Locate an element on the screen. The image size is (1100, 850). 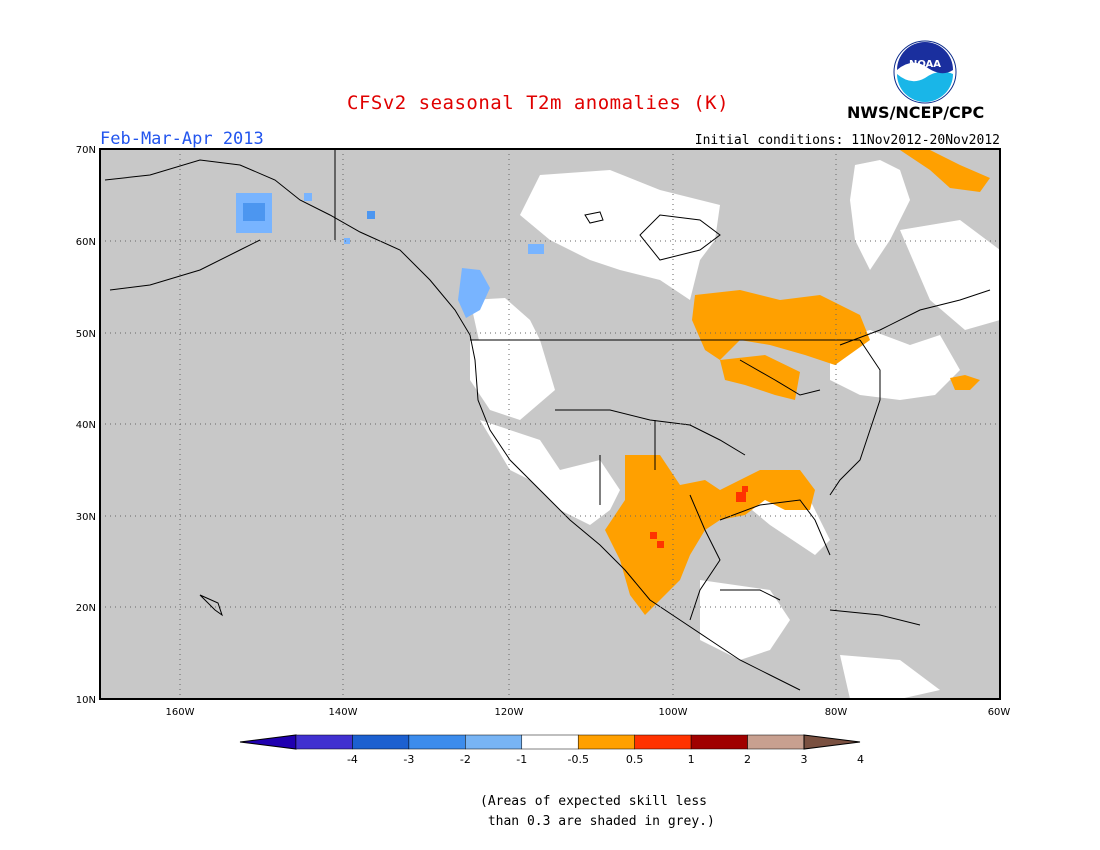
colorbar-label: -2 is located at coordinates (465, 759).